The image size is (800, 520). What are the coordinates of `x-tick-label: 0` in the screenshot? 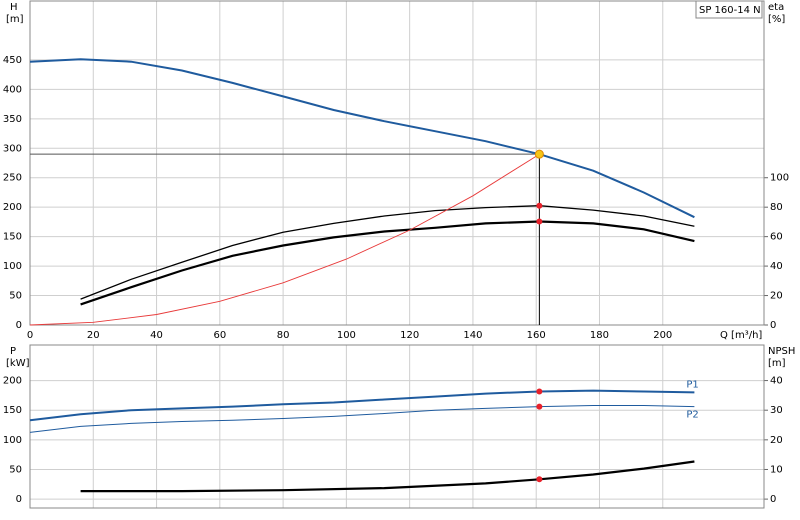 It's located at (30, 335).